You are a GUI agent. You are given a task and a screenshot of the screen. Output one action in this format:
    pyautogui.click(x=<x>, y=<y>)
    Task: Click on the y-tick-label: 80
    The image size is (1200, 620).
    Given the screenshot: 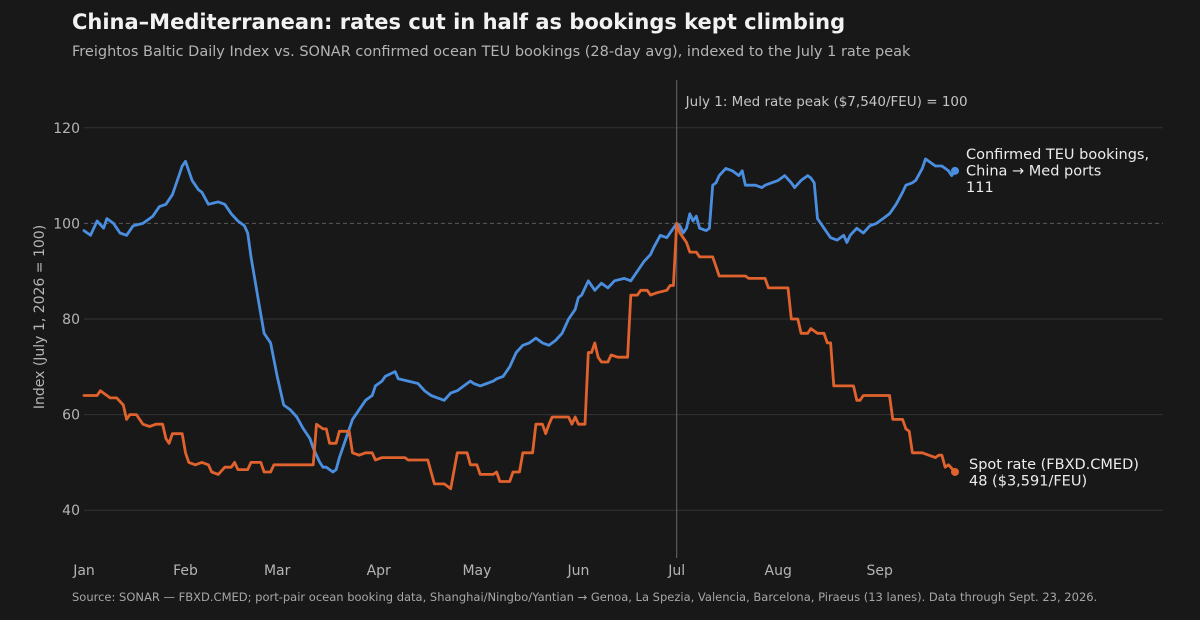 What is the action you would take?
    pyautogui.click(x=71, y=320)
    